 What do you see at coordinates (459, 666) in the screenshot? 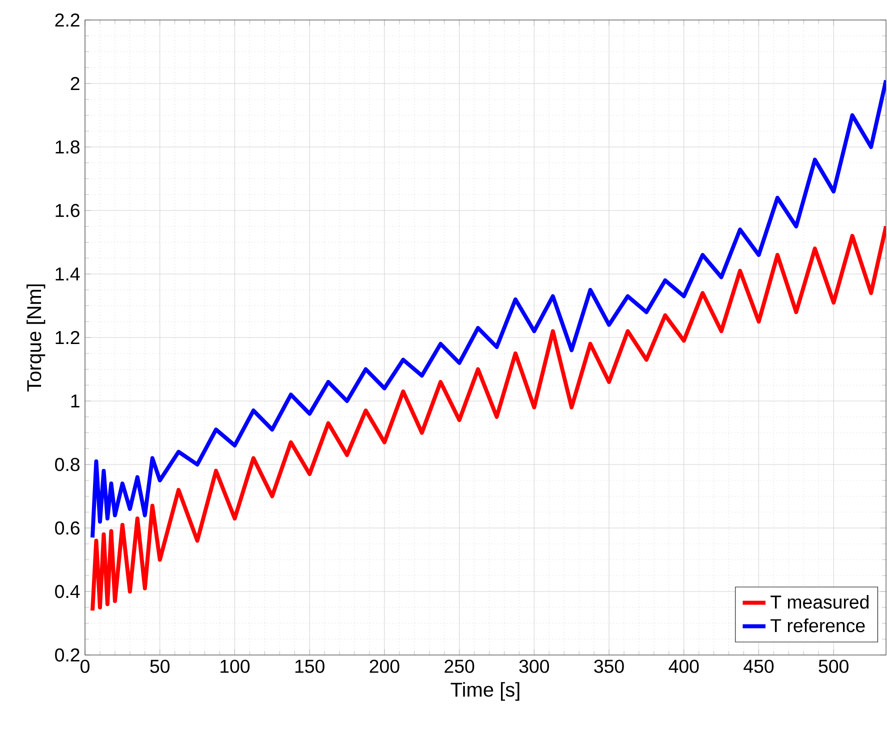
I see `x-tick-label: 250` at bounding box center [459, 666].